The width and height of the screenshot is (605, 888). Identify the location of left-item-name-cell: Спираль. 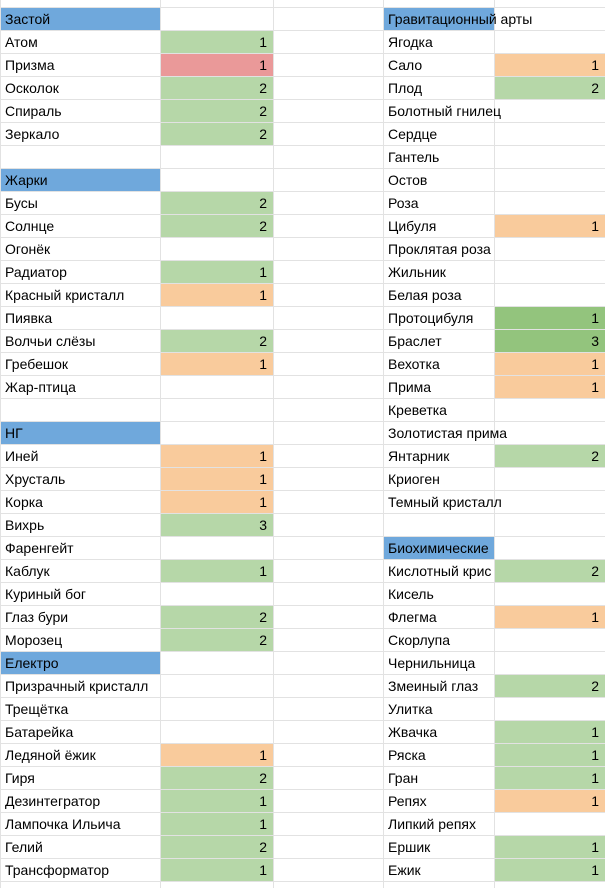
(33, 111).